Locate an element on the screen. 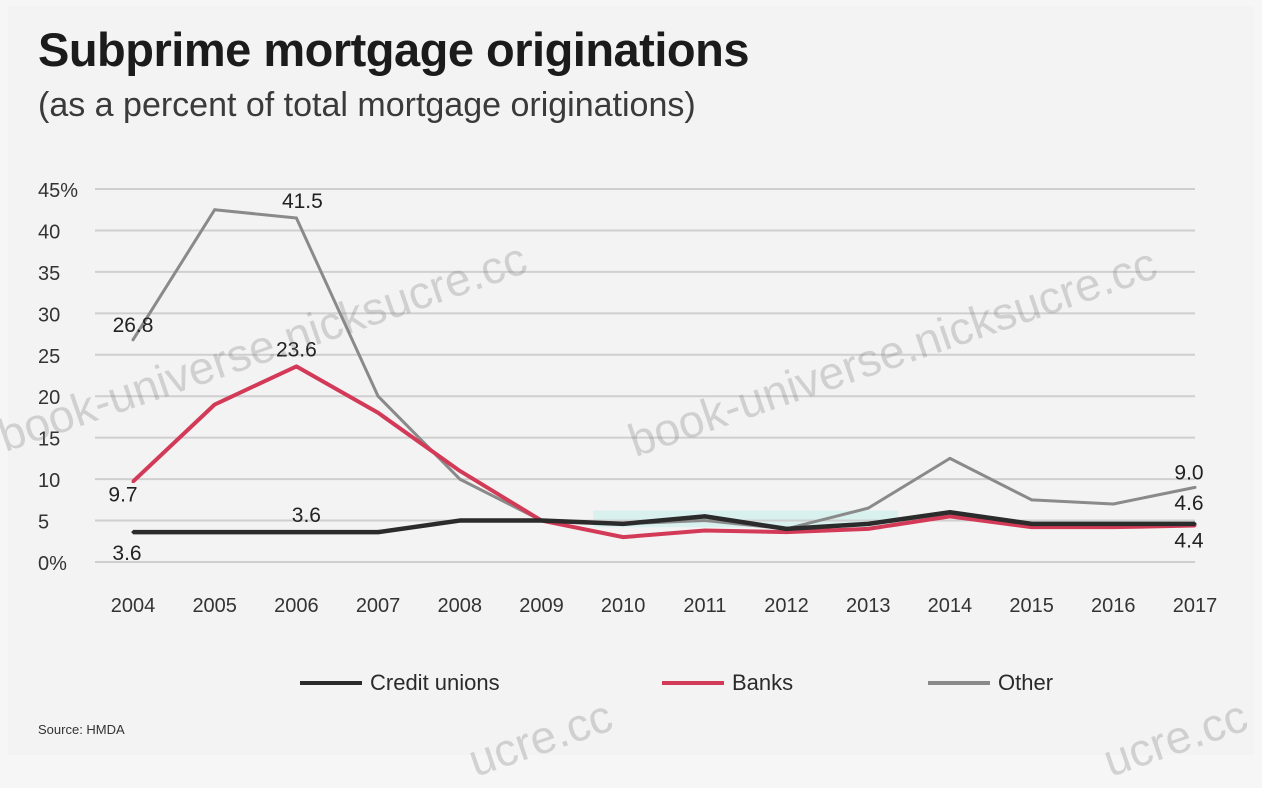 The image size is (1262, 788). x-tick-label: 2017 is located at coordinates (1195, 606).